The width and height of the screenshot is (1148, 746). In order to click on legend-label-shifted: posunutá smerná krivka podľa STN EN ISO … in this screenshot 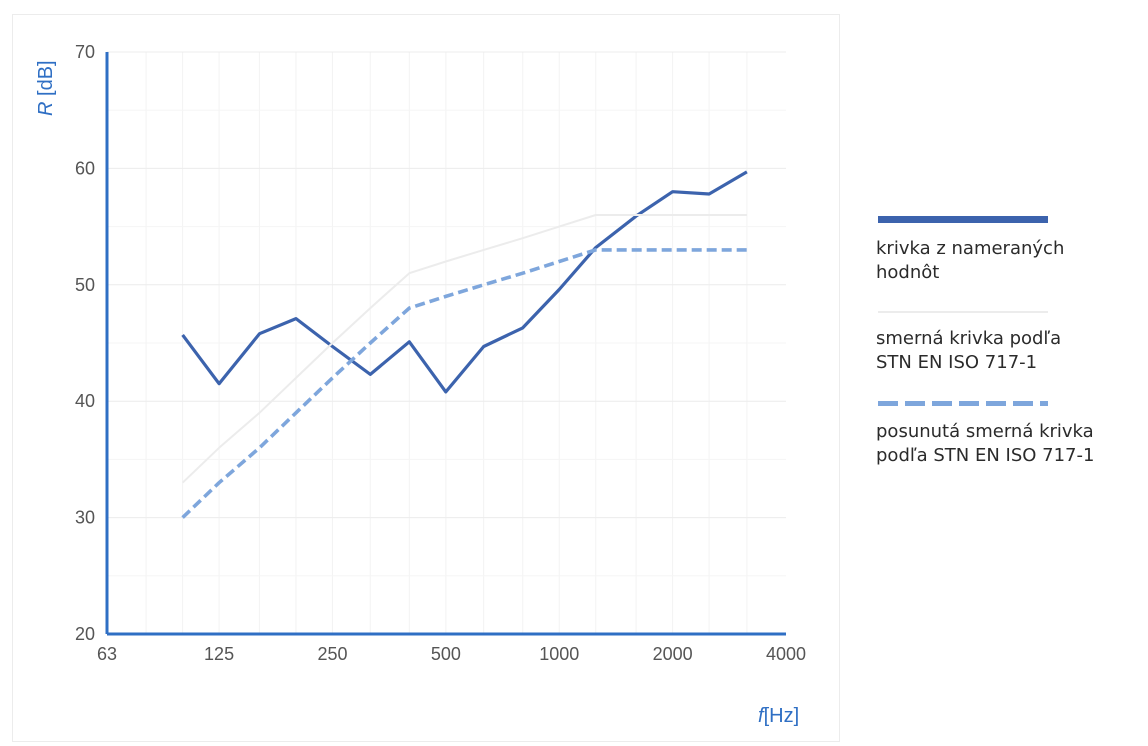, I will do `click(1012, 444)`.